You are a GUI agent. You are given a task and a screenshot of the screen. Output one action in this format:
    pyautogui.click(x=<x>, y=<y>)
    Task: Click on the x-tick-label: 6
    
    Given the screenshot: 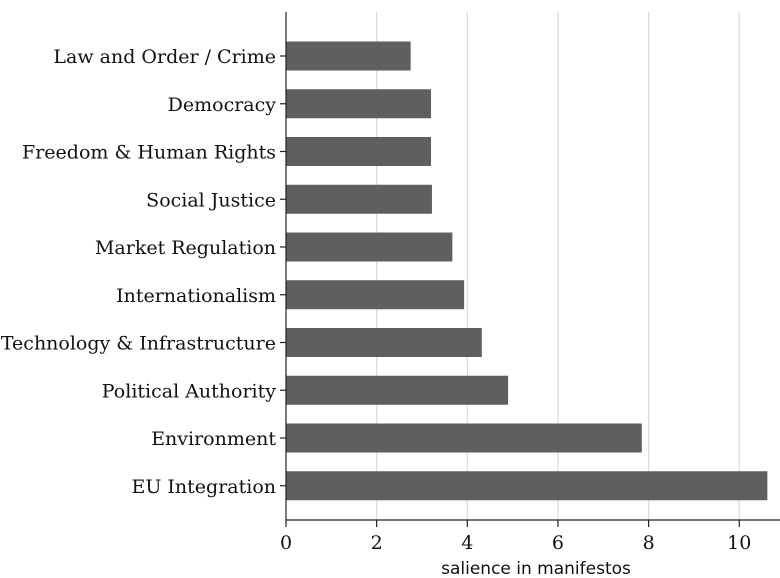 What is the action you would take?
    pyautogui.click(x=558, y=543)
    